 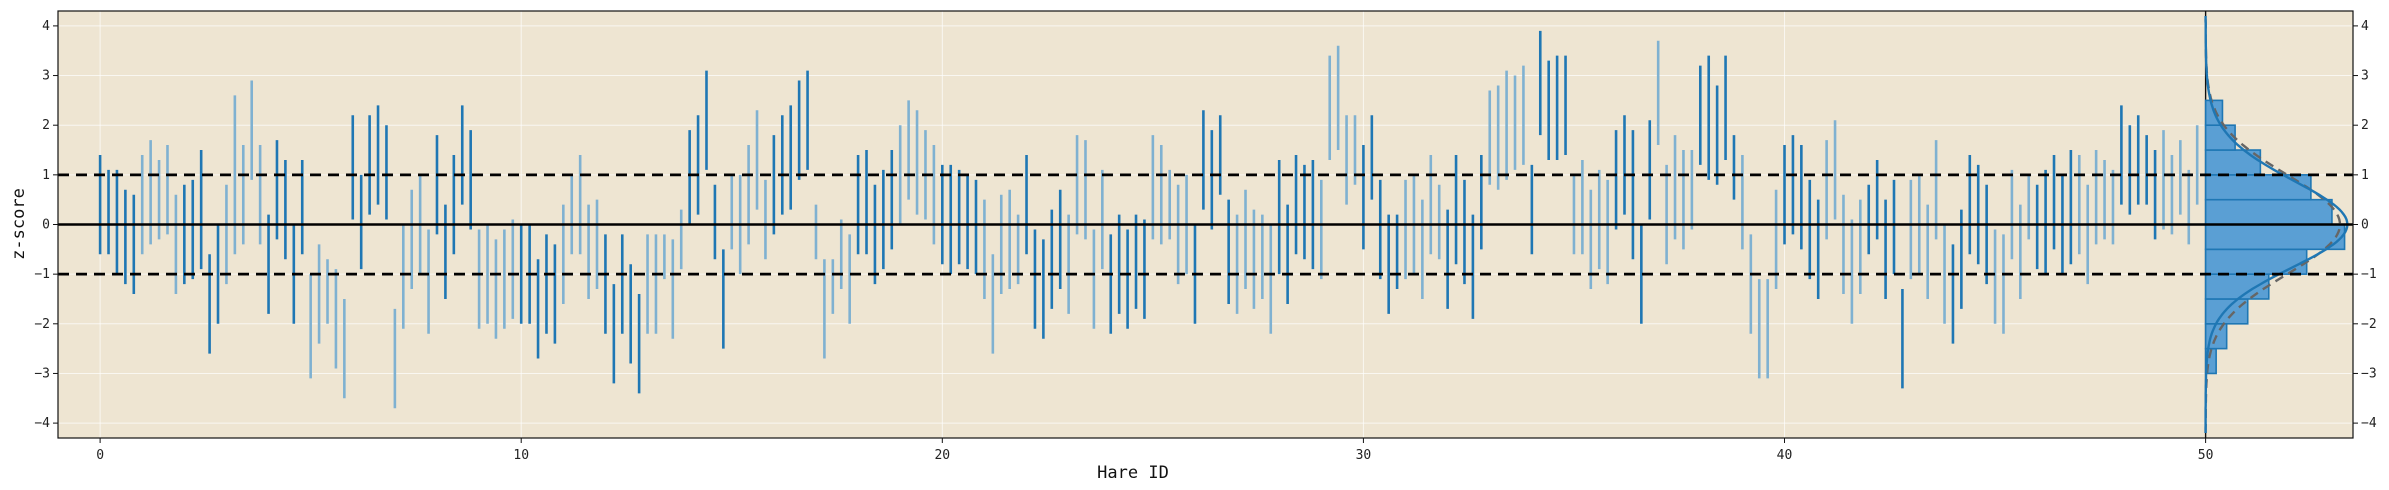 What do you see at coordinates (46, 175) in the screenshot?
I see `y-tick-label-left: 1` at bounding box center [46, 175].